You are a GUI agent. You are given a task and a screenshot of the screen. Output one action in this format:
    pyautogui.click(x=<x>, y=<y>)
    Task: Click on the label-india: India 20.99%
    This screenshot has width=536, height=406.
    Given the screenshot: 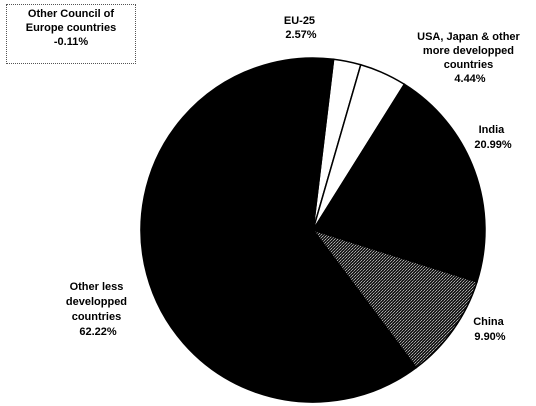 What is the action you would take?
    pyautogui.click(x=493, y=137)
    